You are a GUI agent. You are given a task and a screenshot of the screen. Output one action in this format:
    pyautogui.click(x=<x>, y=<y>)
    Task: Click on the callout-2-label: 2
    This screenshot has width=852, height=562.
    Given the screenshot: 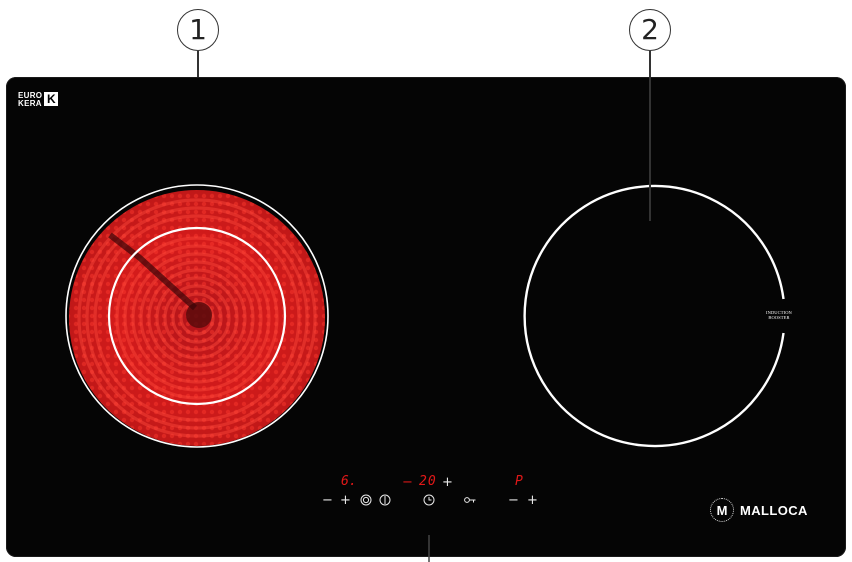 What is the action you would take?
    pyautogui.click(x=650, y=29)
    